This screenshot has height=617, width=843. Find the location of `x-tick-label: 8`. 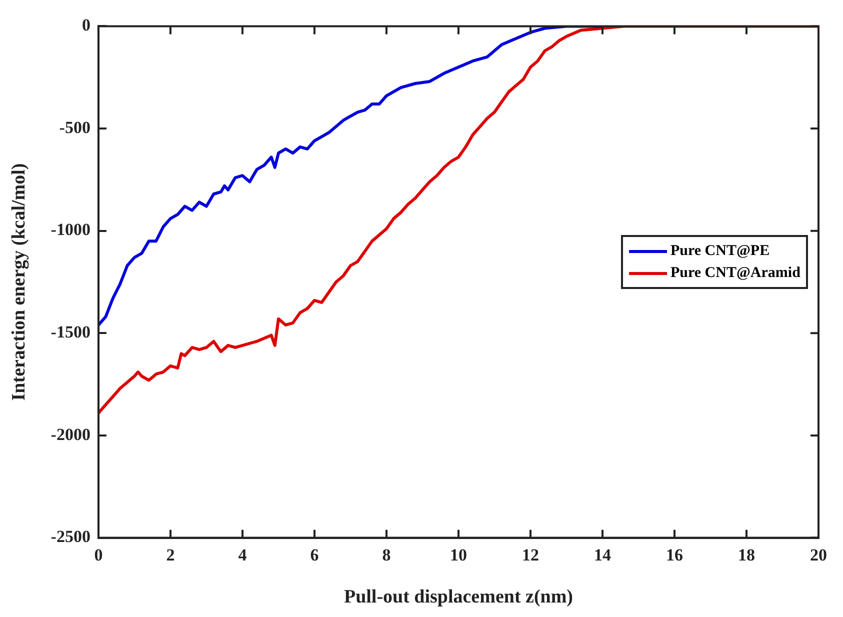

x-tick-label: 8 is located at coordinates (386, 554).